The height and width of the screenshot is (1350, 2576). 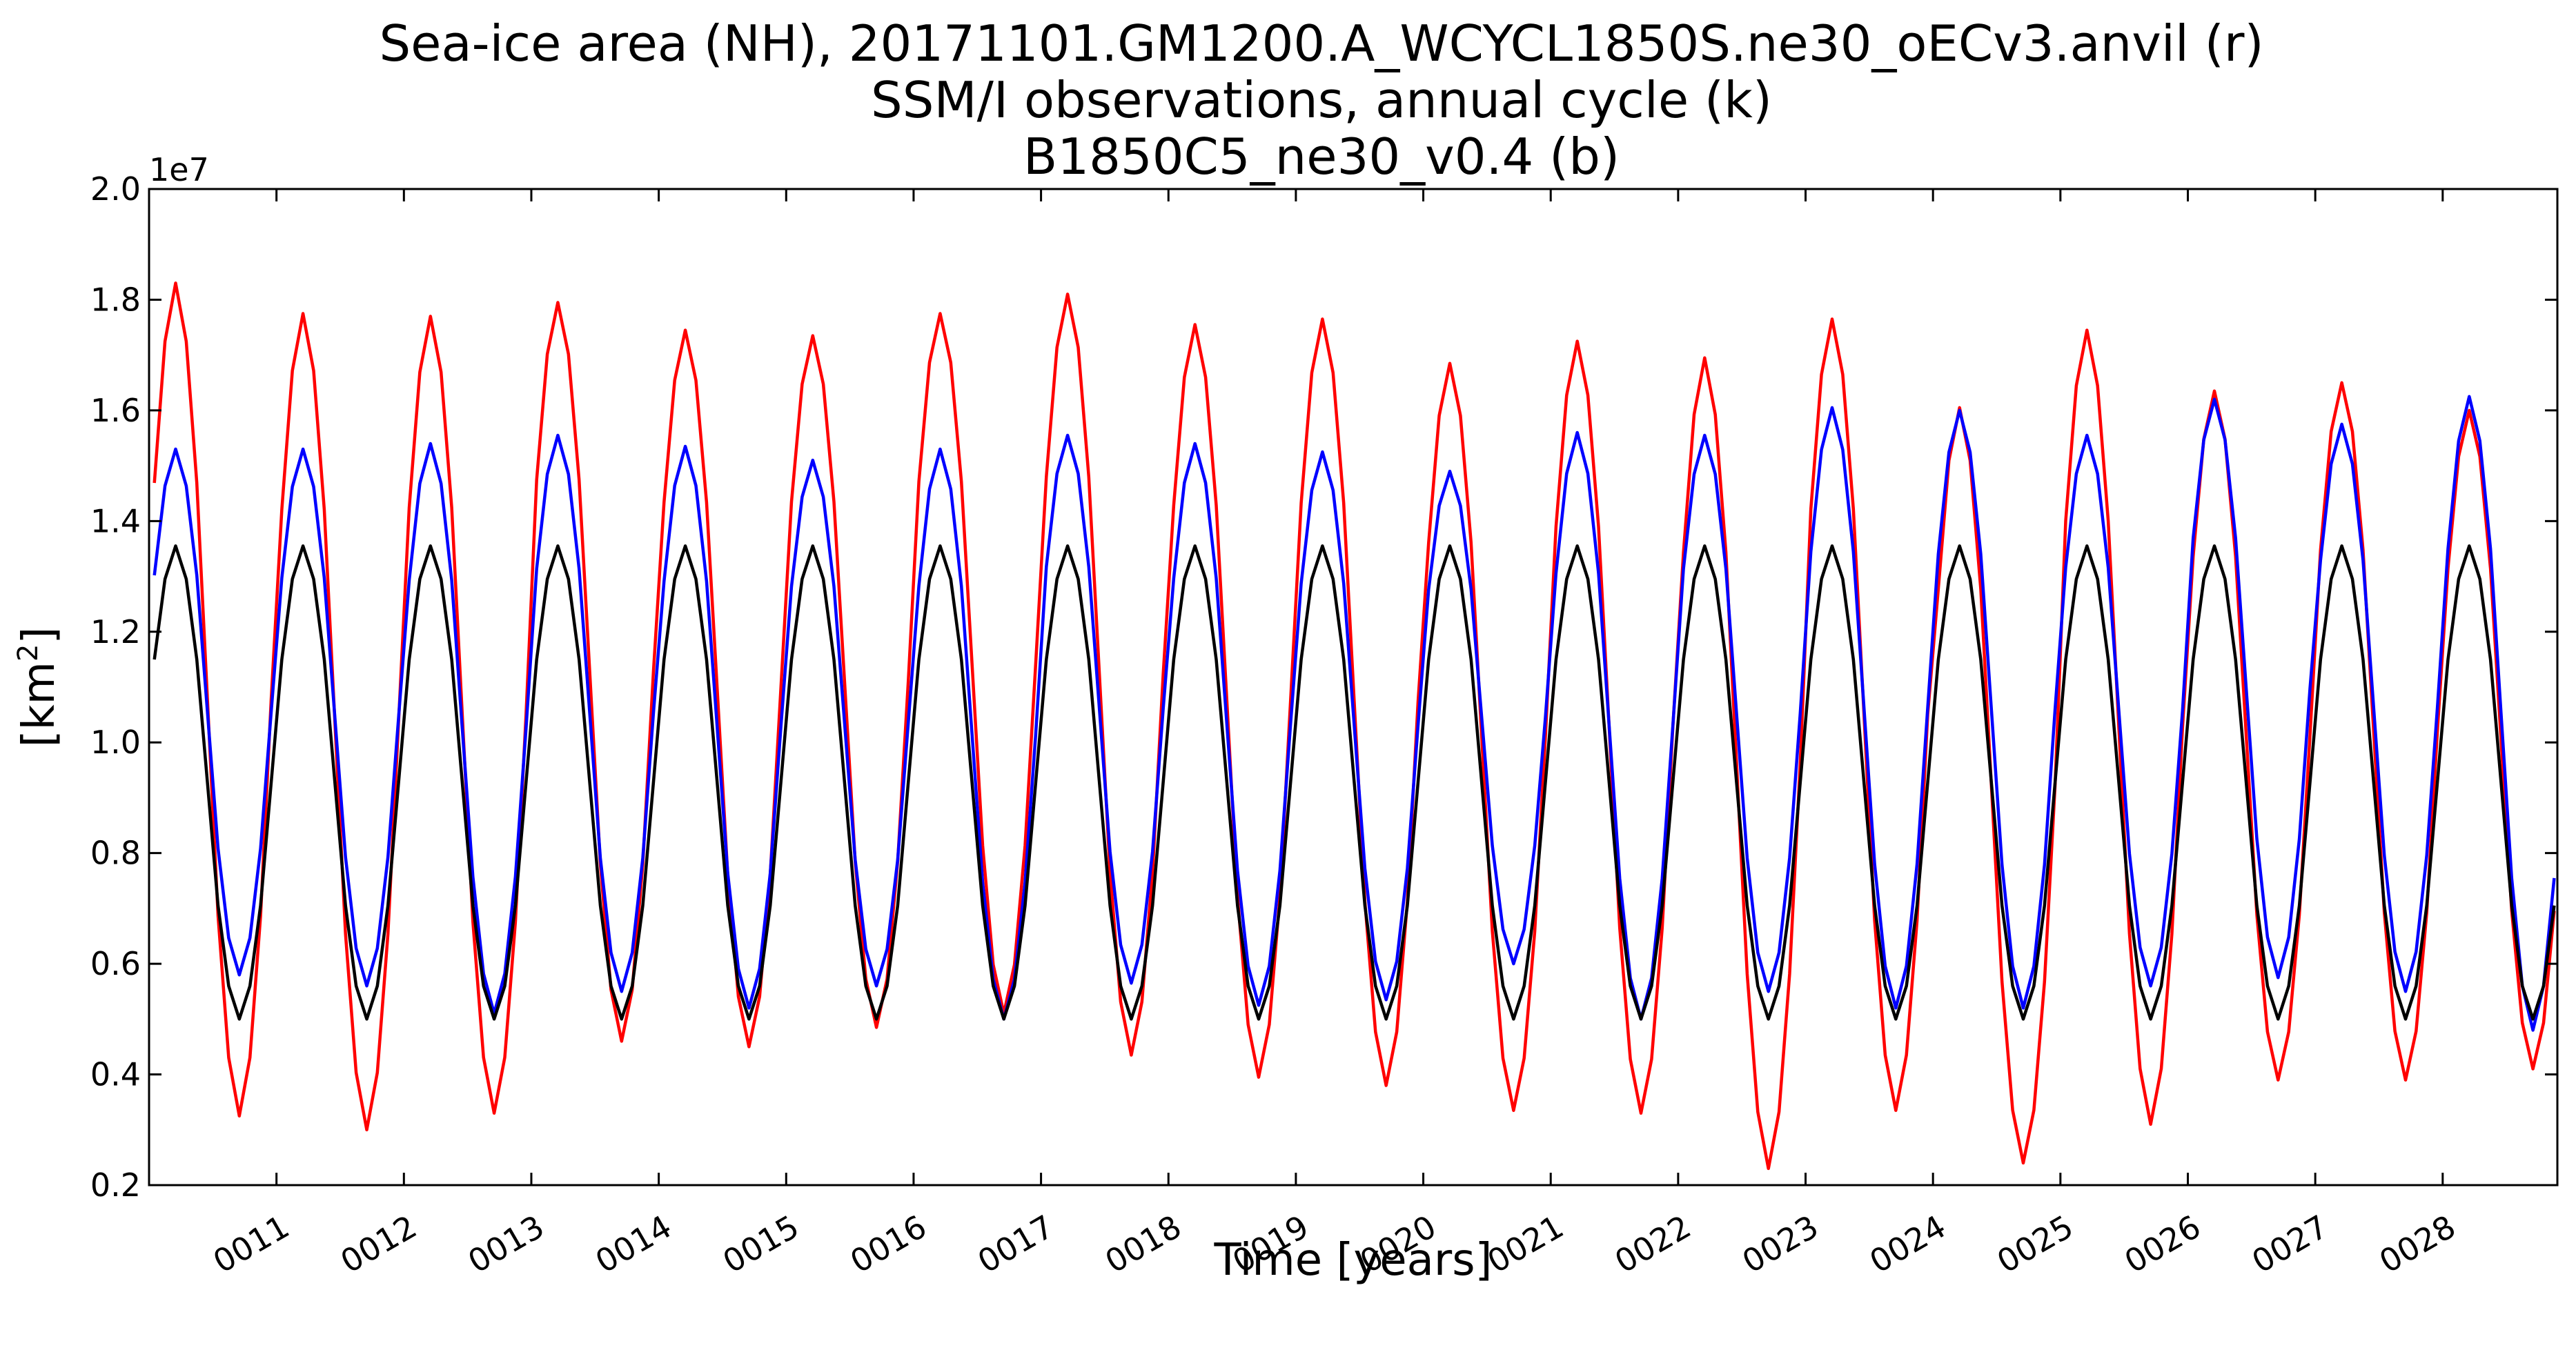 I want to click on y-tick-label: 0.4, so click(x=115, y=1075).